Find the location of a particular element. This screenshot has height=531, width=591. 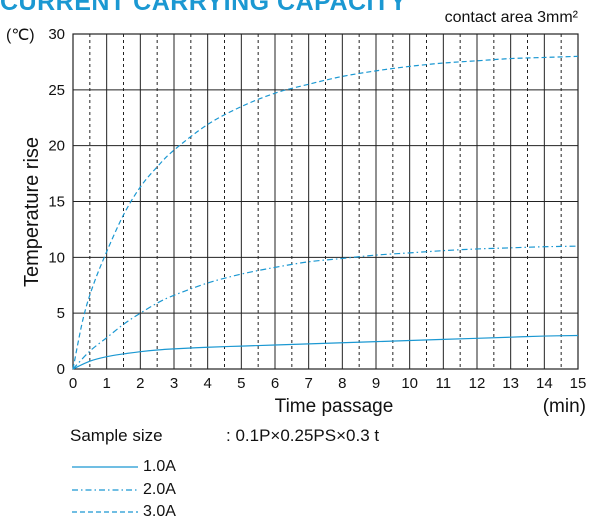

x-tick-label: 7 is located at coordinates (308, 383).